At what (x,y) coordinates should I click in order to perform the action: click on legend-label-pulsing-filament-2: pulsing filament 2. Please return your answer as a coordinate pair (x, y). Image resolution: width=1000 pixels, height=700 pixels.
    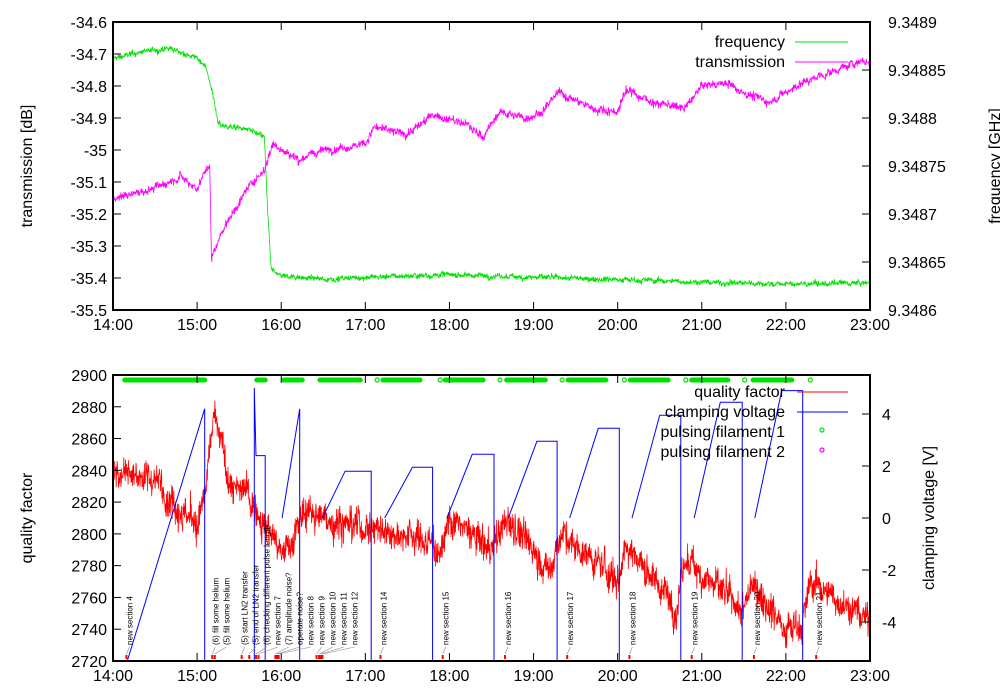
    Looking at the image, I should click on (722, 452).